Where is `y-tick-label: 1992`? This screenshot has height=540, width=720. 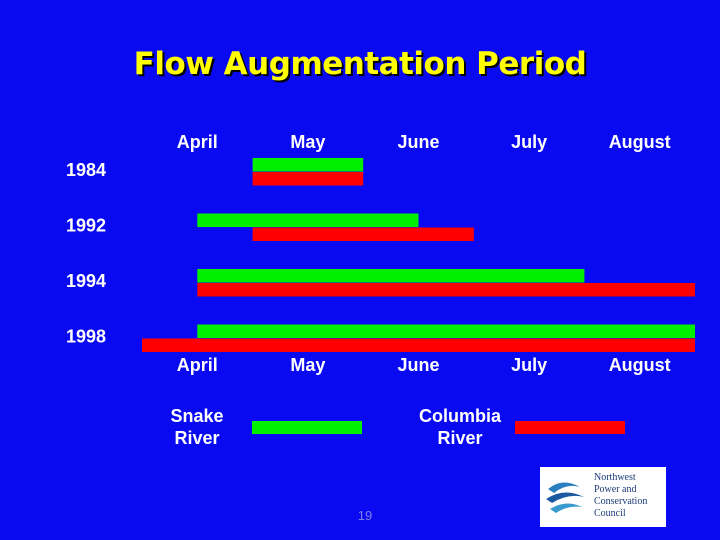
y-tick-label: 1992 is located at coordinates (86, 225).